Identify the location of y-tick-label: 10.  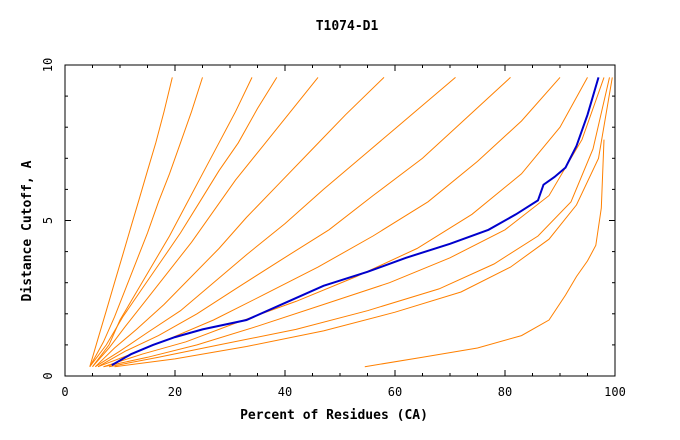
(48, 65).